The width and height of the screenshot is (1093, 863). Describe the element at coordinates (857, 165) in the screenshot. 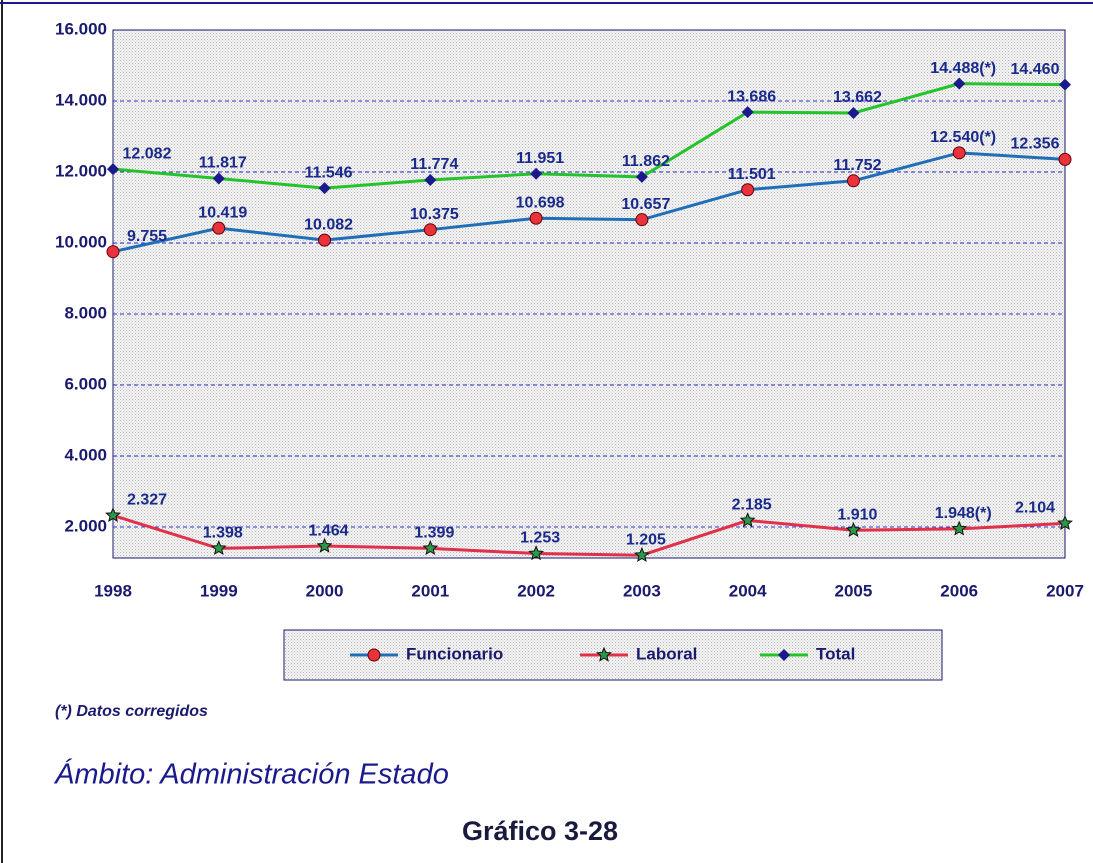

I see `data-label: 11.752` at that location.